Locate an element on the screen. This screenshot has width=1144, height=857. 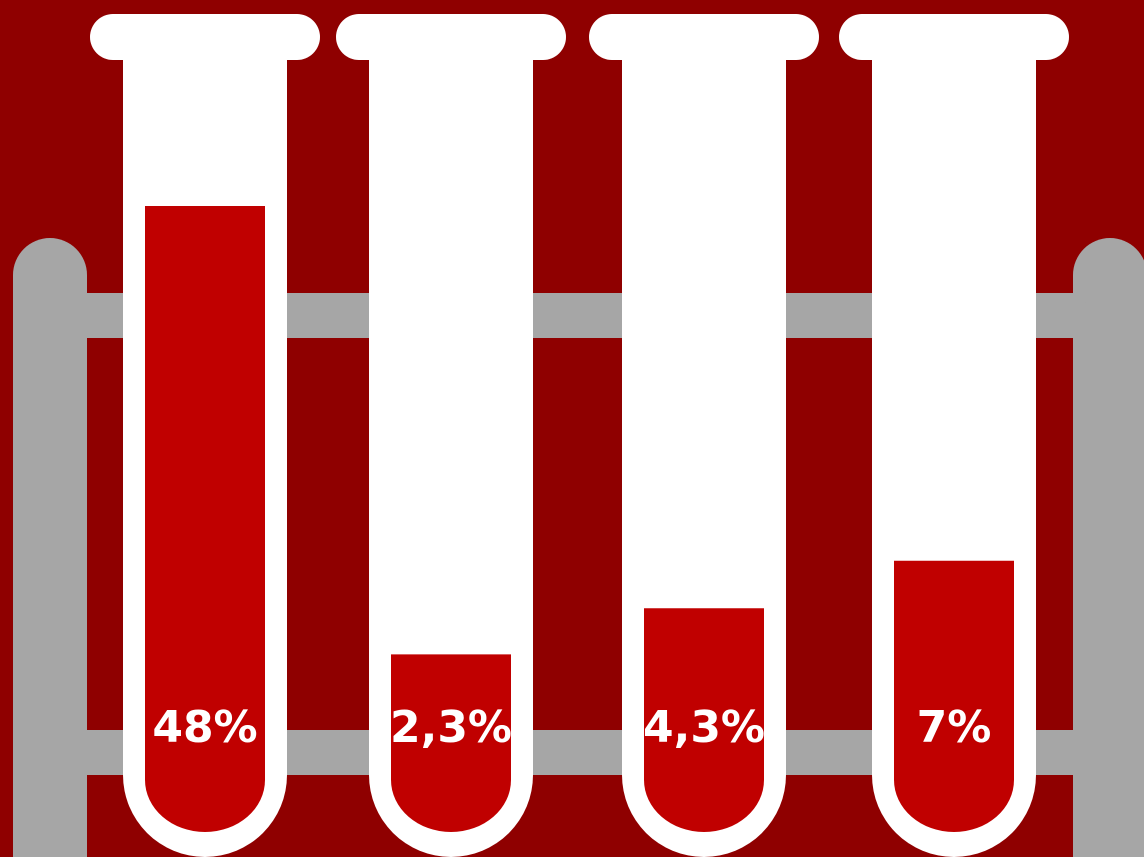
value-label: 4,3% is located at coordinates (704, 727).